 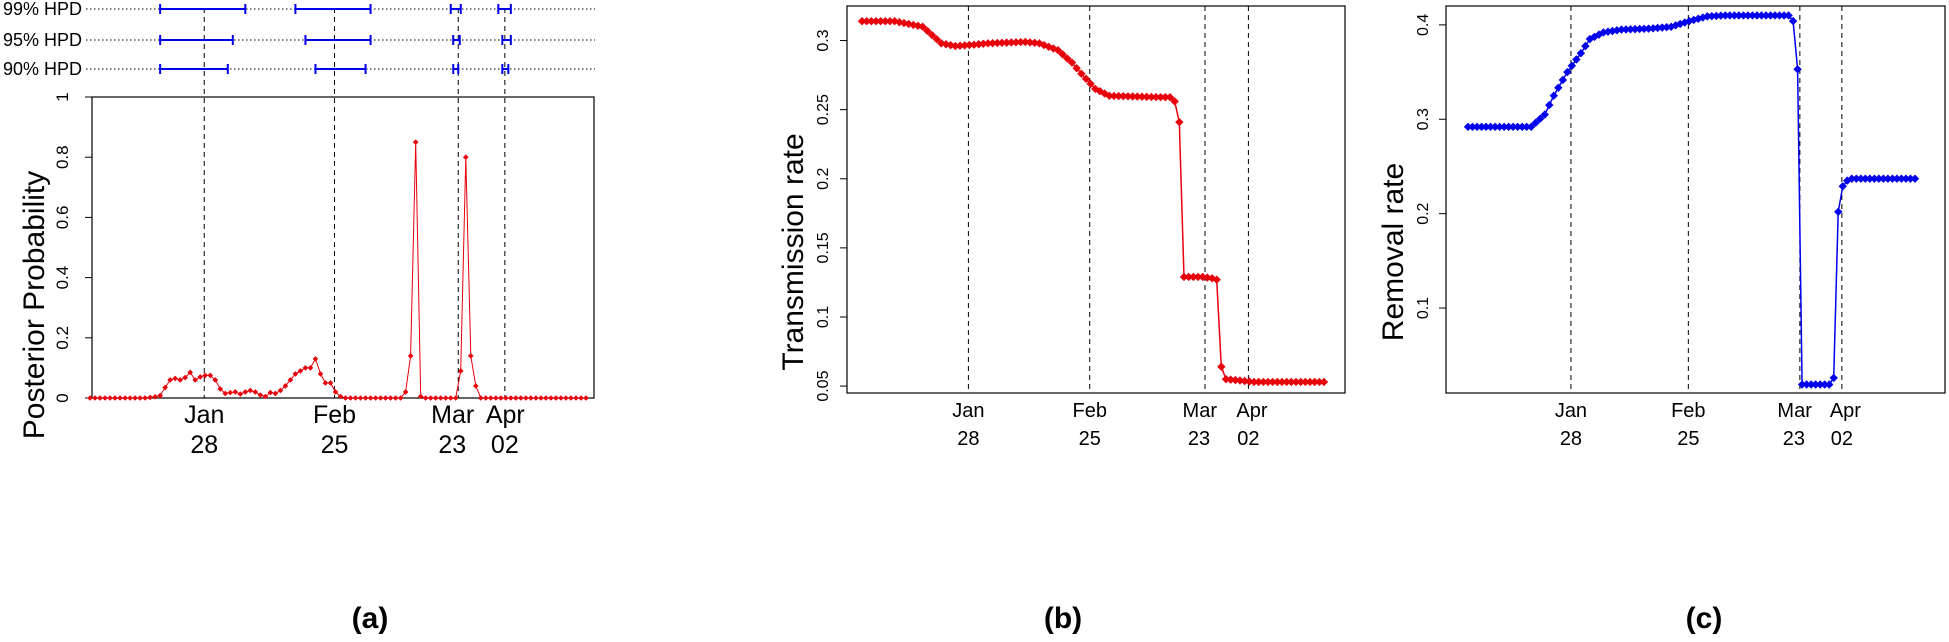 What do you see at coordinates (1688, 439) in the screenshot?
I see `x-tick-day-label: 25` at bounding box center [1688, 439].